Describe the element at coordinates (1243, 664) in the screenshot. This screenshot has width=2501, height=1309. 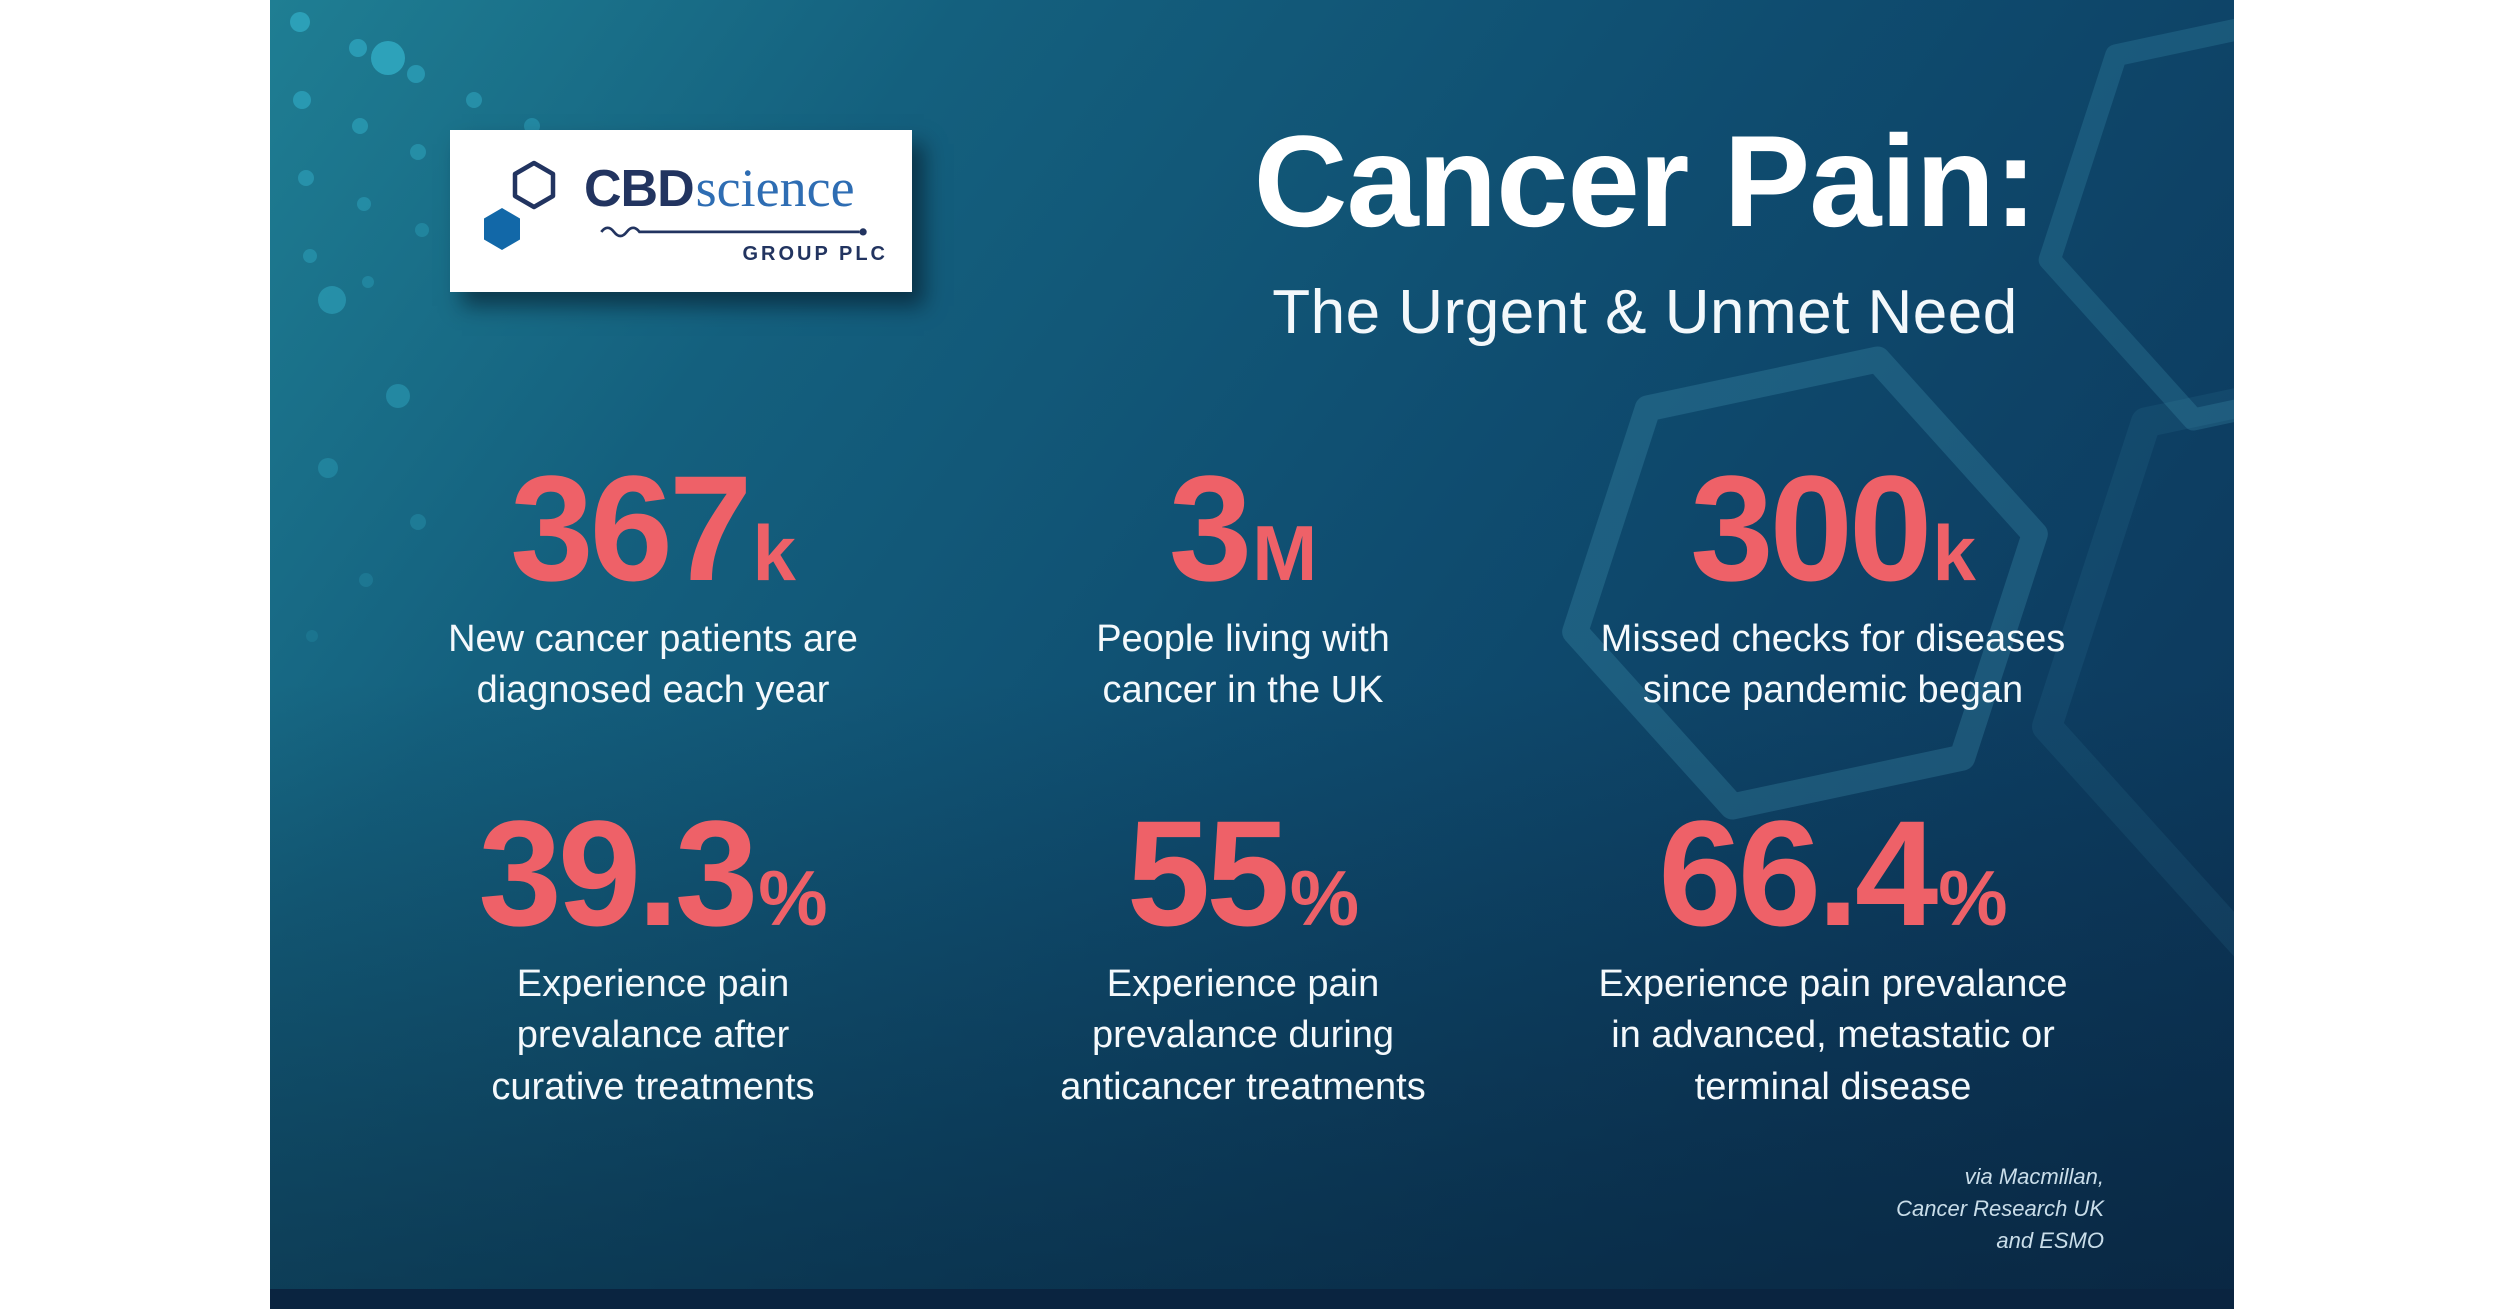
I see `stat-description: People living with cancer in the UK` at that location.